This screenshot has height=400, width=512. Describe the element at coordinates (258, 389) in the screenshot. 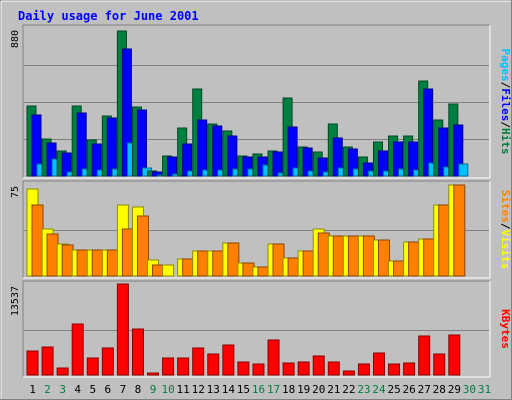

I see `x-tick-label-day-16: 16` at that location.